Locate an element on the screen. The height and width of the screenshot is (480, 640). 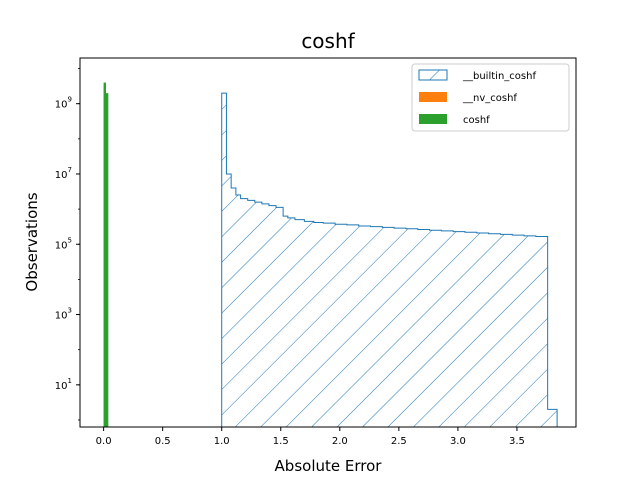
y-tick-exponent: 5 is located at coordinates (70, 240).